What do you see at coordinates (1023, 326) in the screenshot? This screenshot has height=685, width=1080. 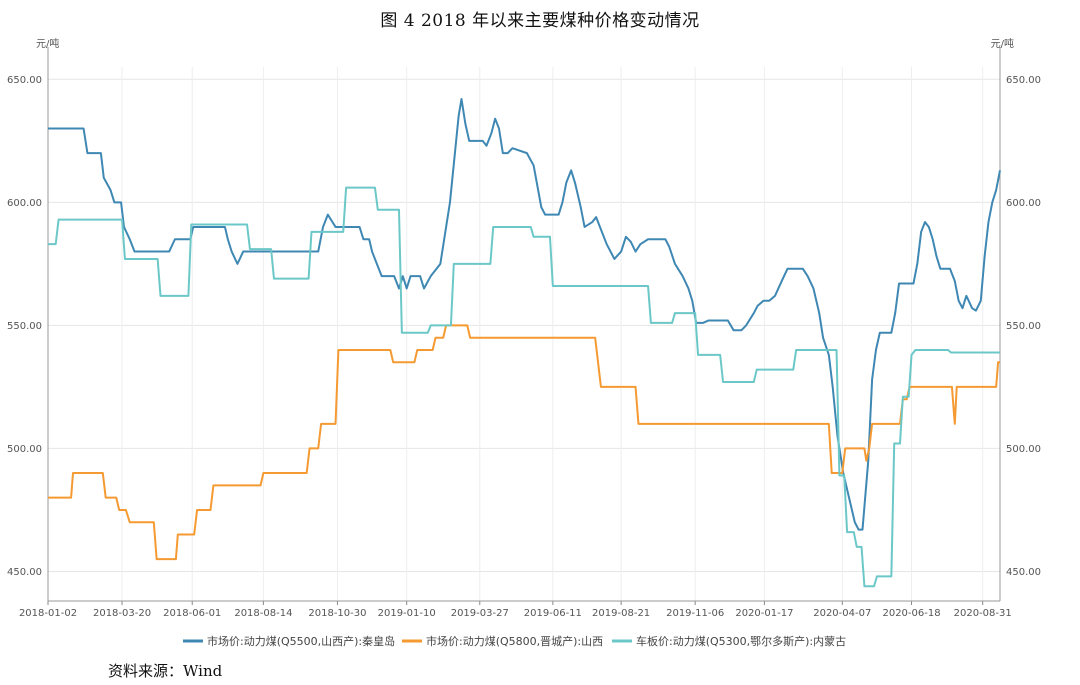 I see `y-tick-label-right: 550.00` at bounding box center [1023, 326].